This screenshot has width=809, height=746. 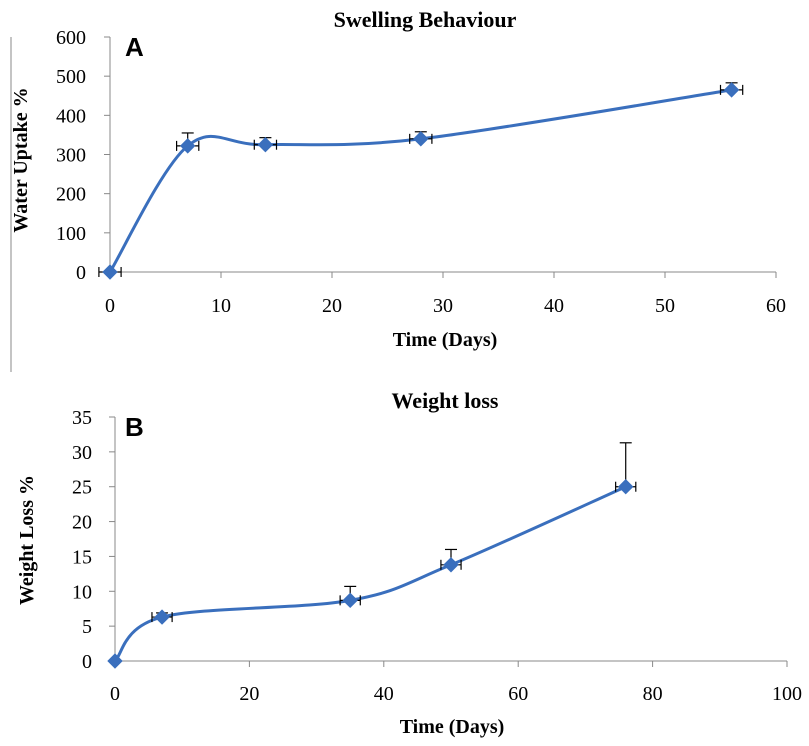 I want to click on y-tick-label: 10, so click(x=82, y=592).